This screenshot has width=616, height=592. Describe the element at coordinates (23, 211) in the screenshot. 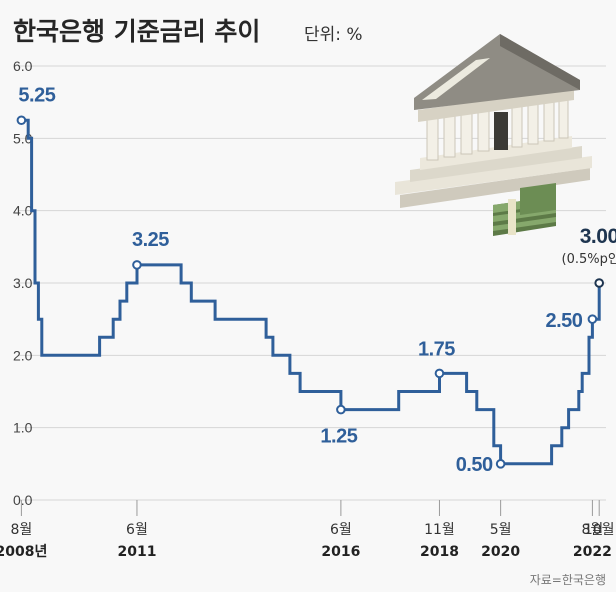

I see `y-tick-label: 4.0` at that location.